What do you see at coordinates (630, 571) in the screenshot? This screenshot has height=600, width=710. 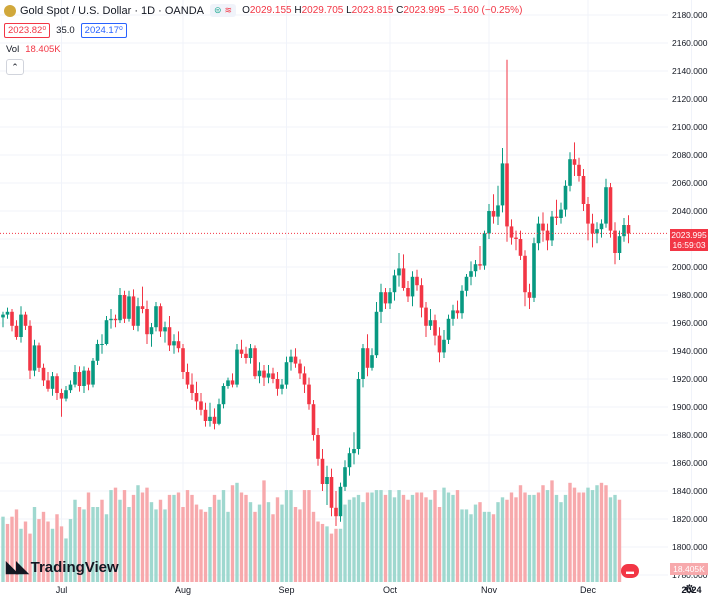 I see `us-flag-icon: ▬` at bounding box center [630, 571].